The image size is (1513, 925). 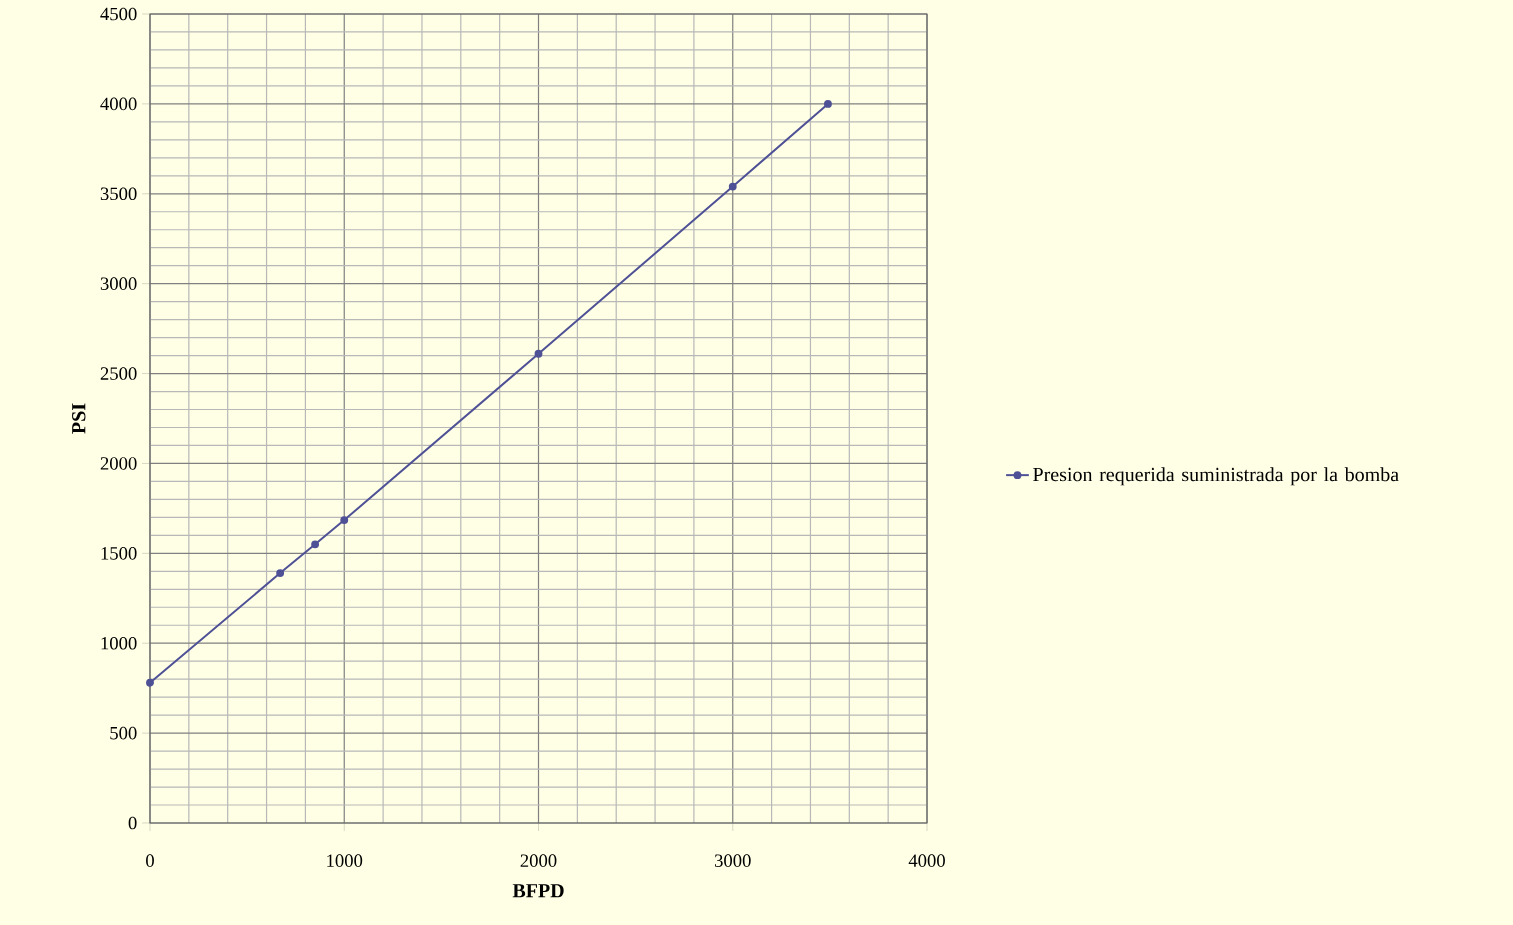 I want to click on y-tick-label: 1000, so click(x=119, y=643).